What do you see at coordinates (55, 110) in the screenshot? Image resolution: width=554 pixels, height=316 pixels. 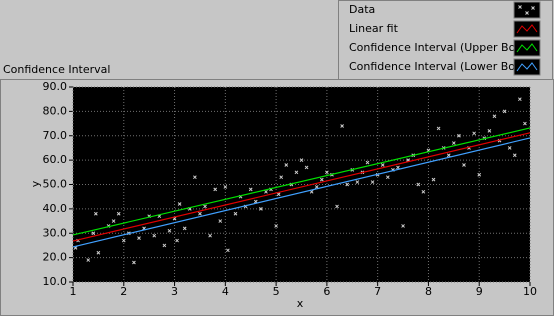 I see `y-tick-label: 80.0` at bounding box center [55, 110].